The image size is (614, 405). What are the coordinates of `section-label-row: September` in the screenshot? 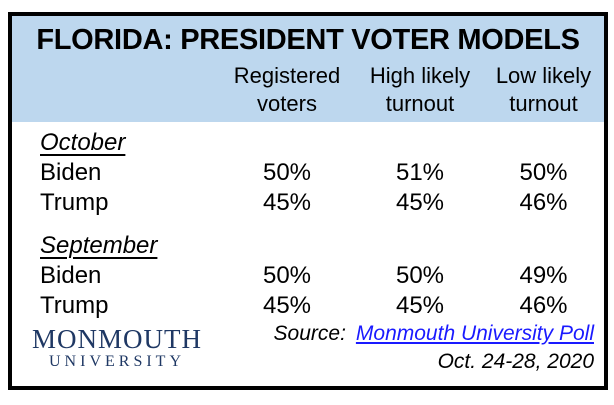 It's located at (308, 246).